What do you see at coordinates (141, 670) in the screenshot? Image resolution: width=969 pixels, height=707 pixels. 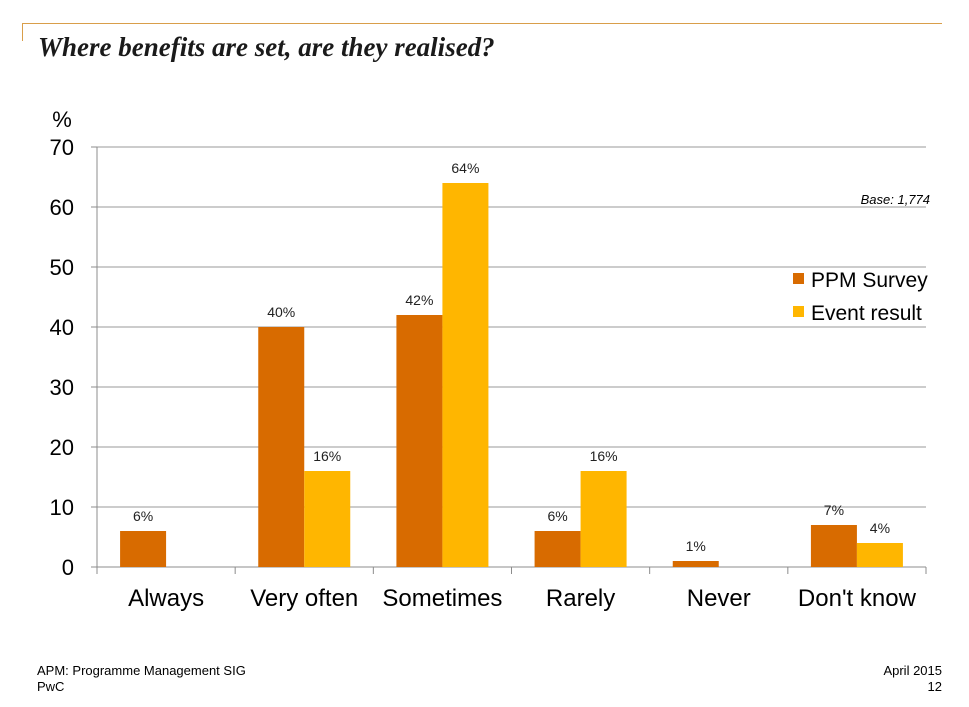 I see `footer-organisation: APM: Programme Management SIG` at bounding box center [141, 670].